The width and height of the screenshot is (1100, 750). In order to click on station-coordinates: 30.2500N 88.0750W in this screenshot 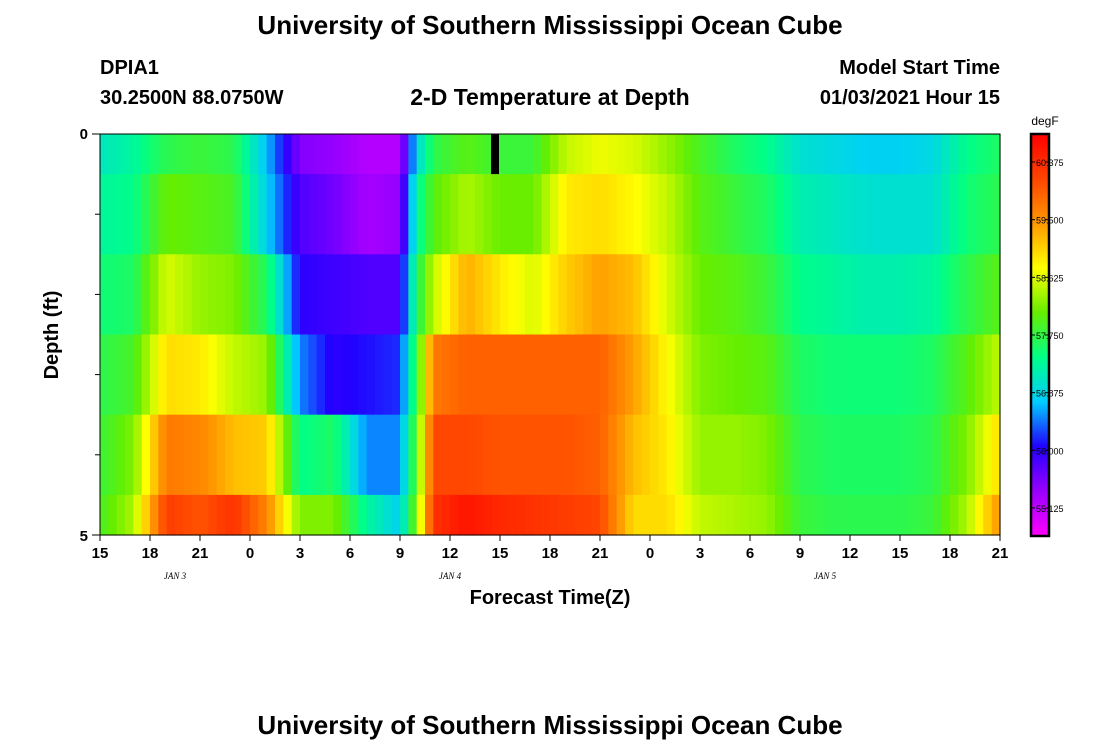, I will do `click(192, 98)`.